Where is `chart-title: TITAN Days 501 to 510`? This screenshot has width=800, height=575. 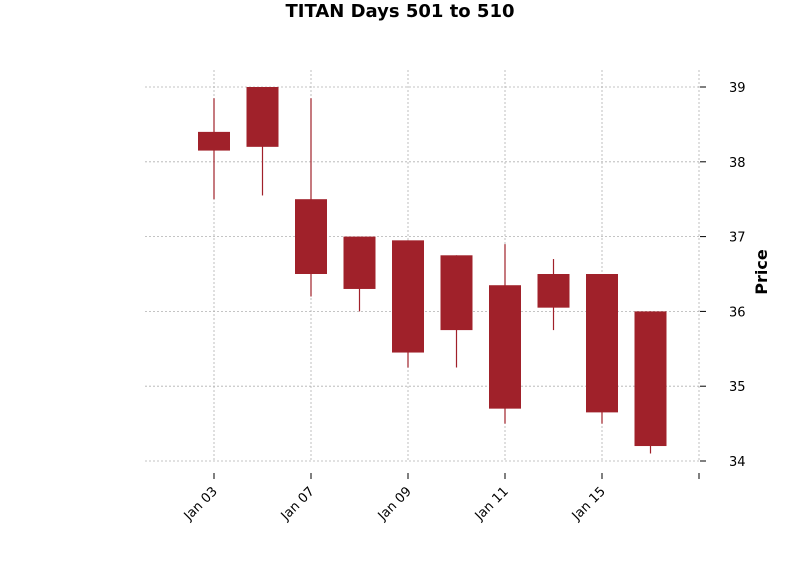
chart-title: TITAN Days 501 to 510 is located at coordinates (399, 11).